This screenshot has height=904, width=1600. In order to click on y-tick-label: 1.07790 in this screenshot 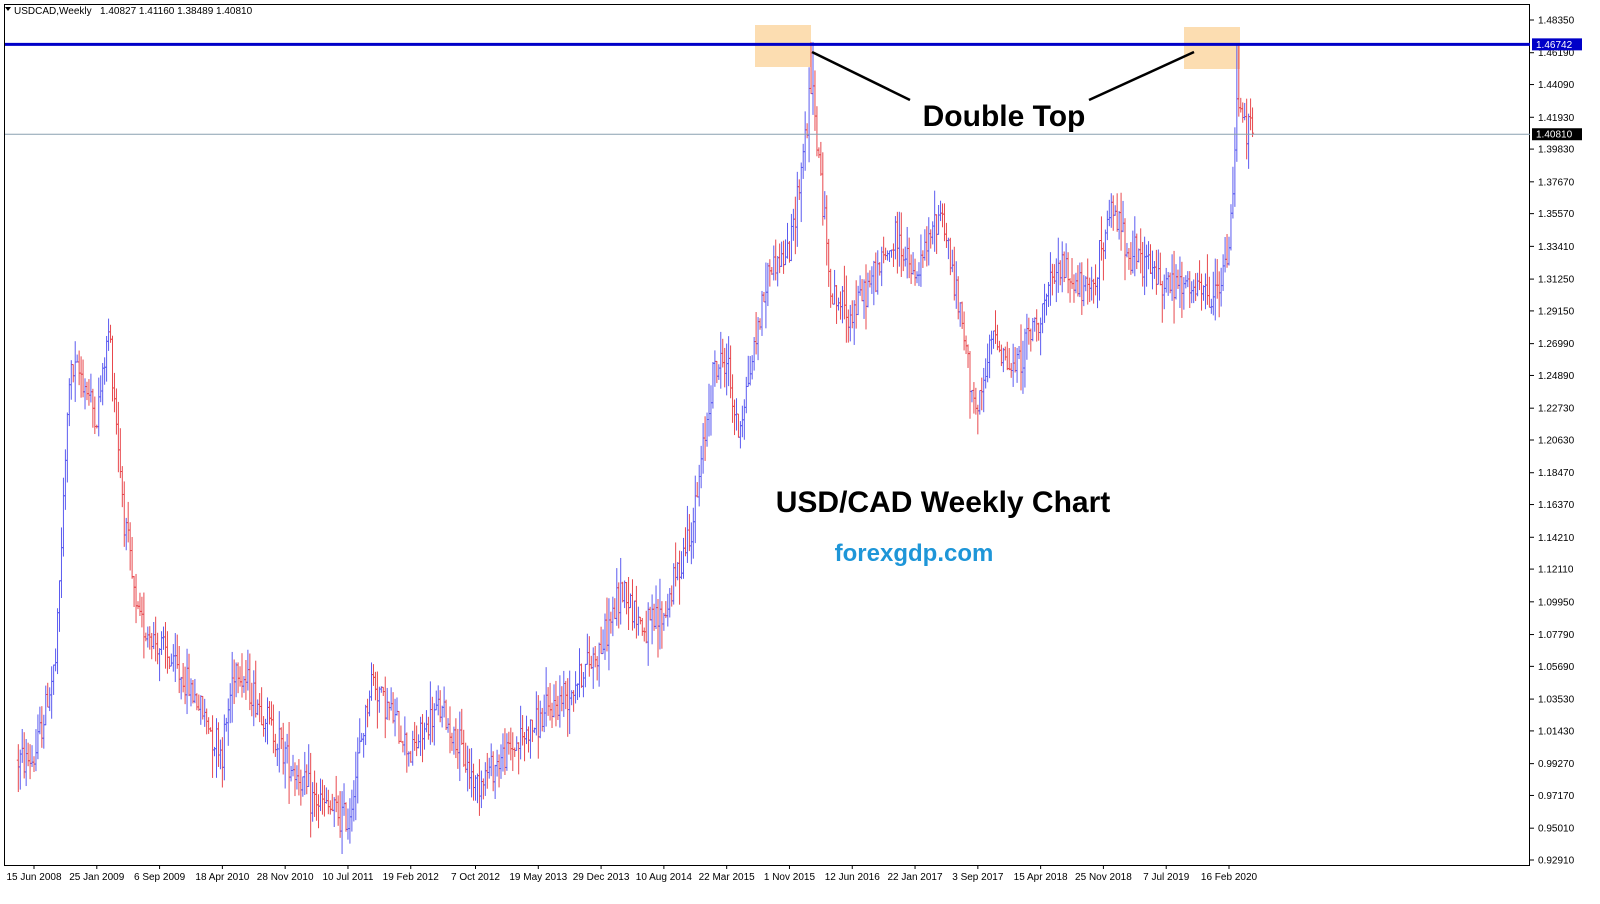, I will do `click(1556, 635)`.